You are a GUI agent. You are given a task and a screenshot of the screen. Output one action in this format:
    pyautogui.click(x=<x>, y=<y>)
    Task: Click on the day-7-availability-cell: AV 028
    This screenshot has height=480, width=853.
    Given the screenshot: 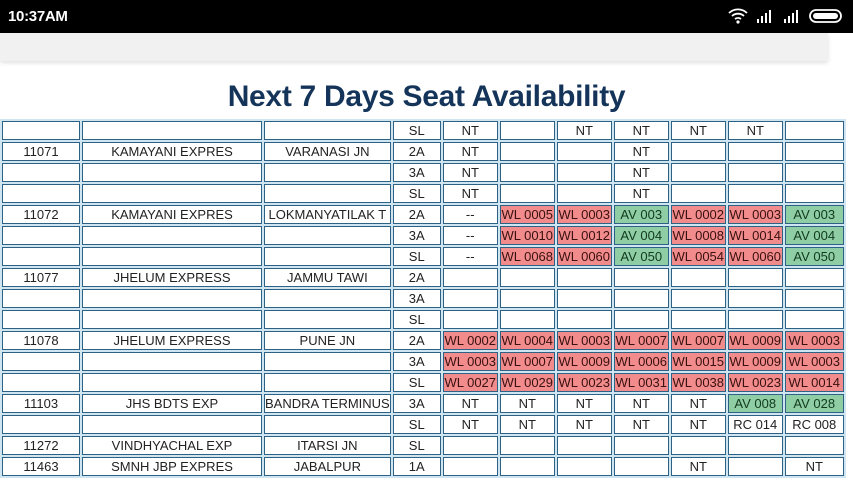 What is the action you would take?
    pyautogui.click(x=814, y=403)
    